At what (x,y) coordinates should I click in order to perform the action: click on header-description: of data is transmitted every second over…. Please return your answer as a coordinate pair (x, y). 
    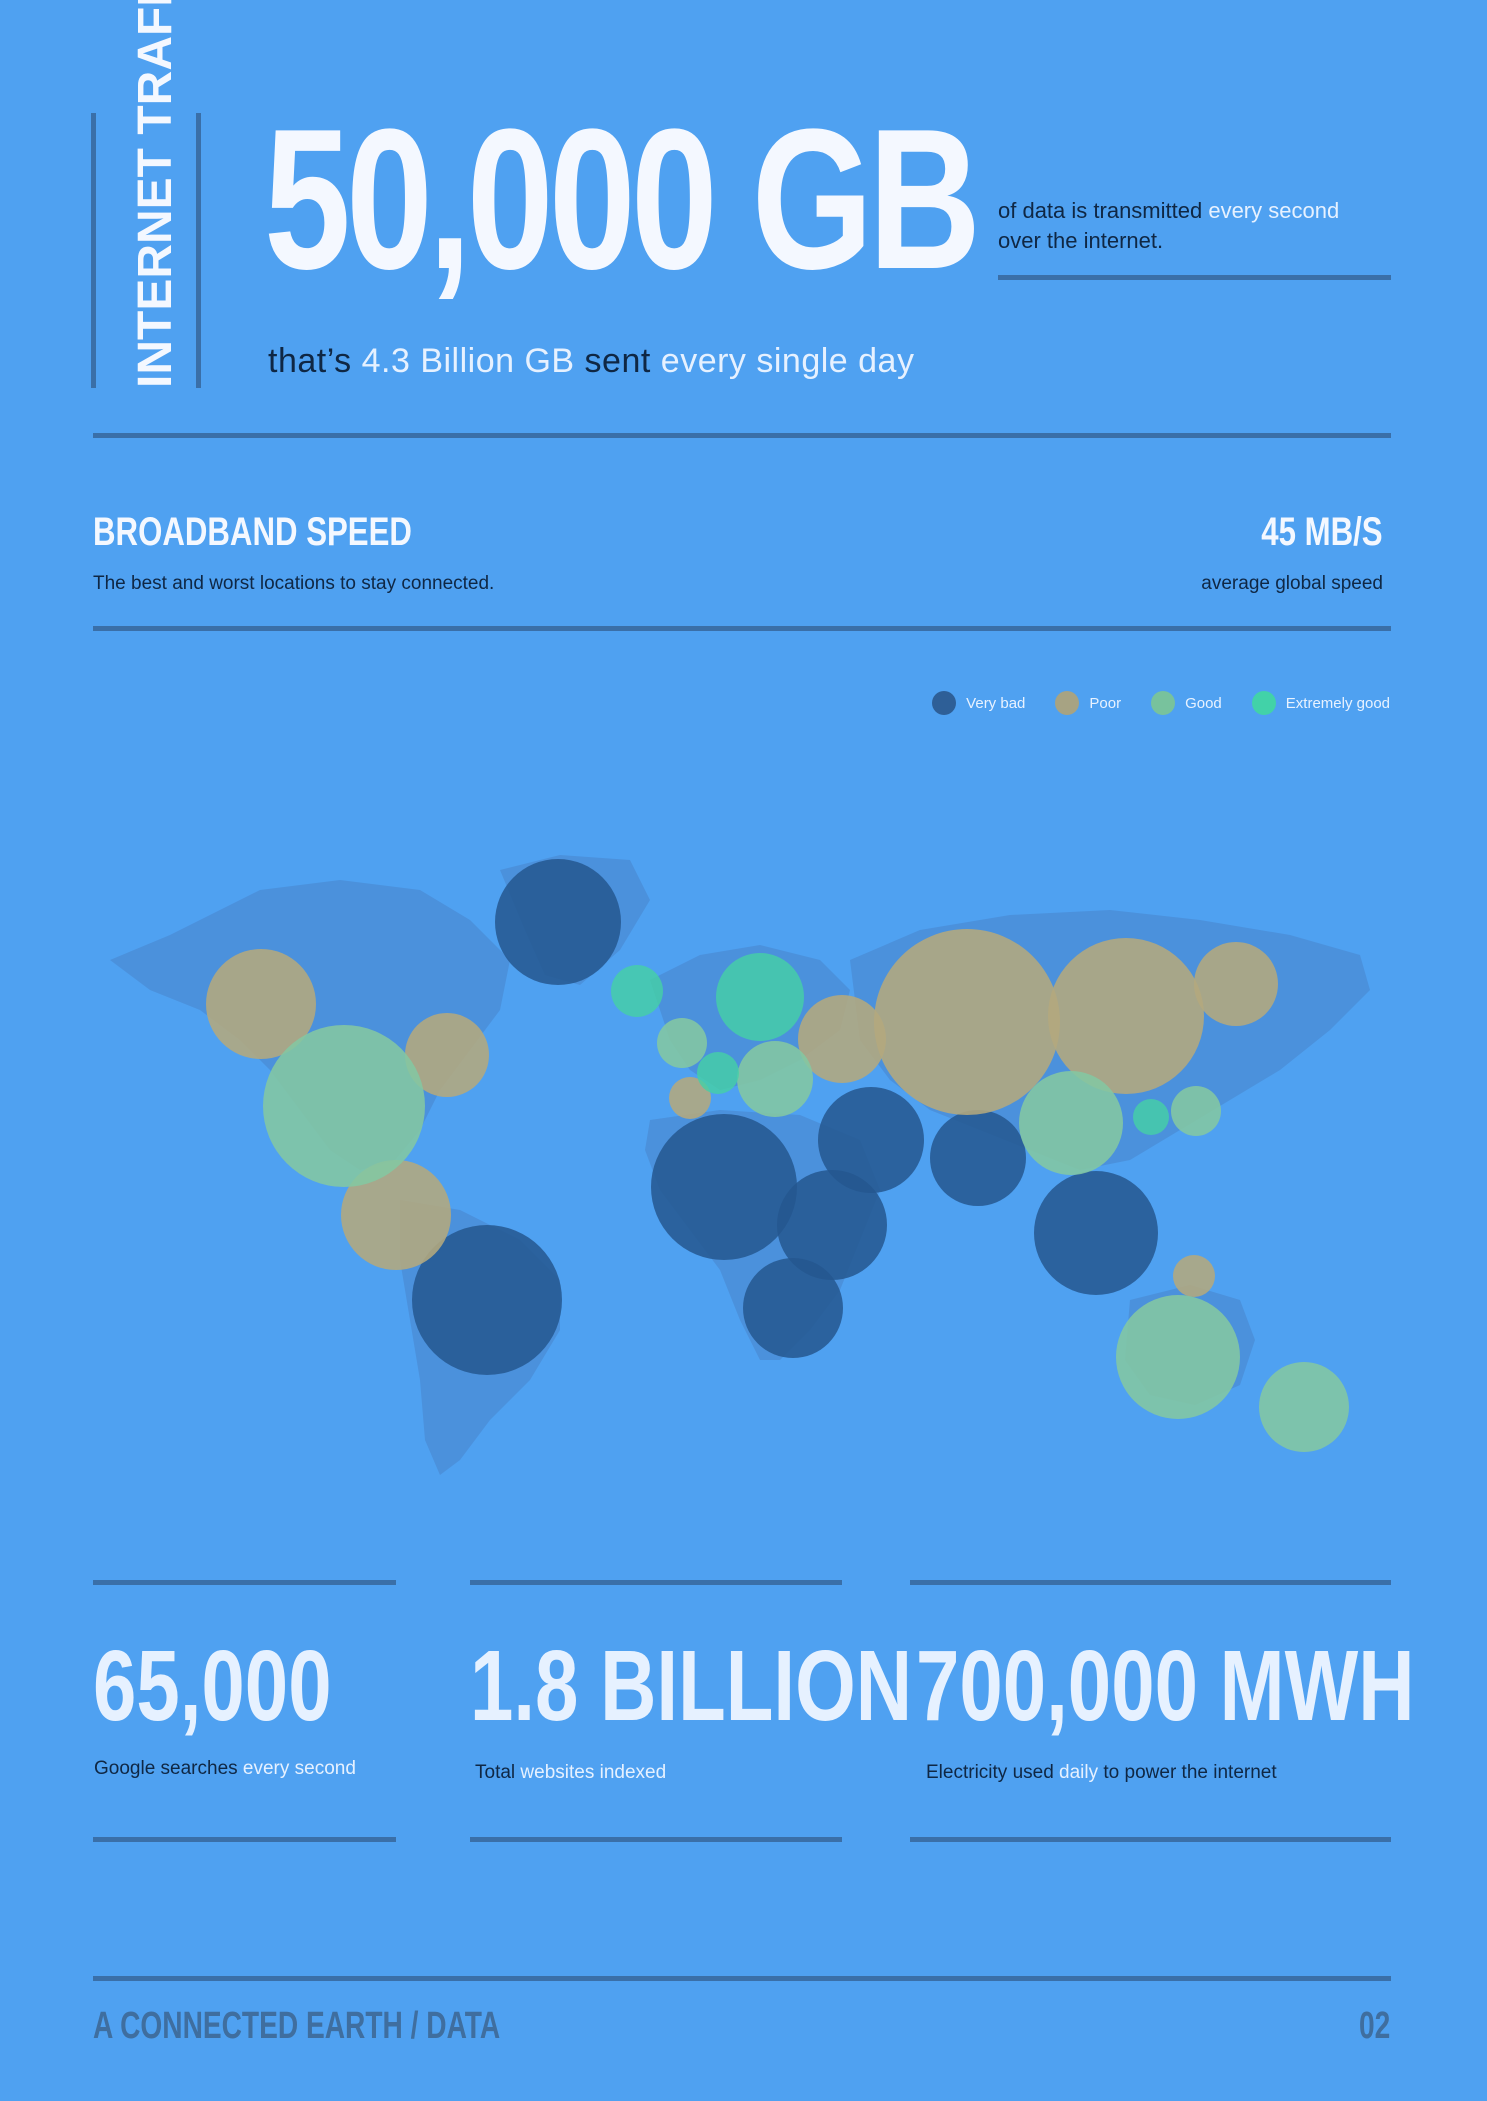
    Looking at the image, I should click on (1198, 226).